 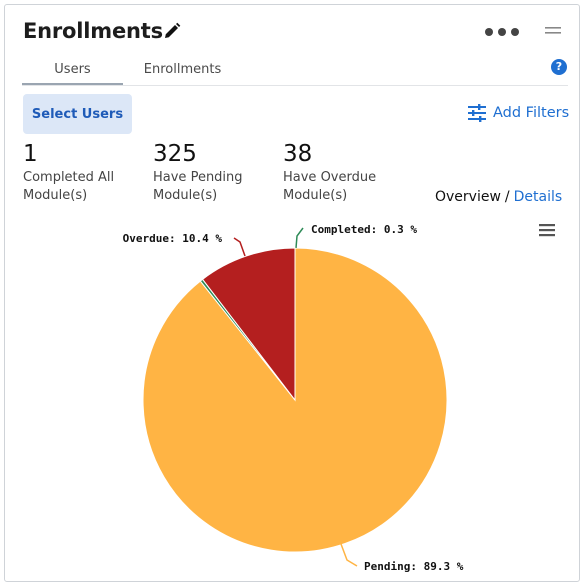 What do you see at coordinates (175, 154) in the screenshot?
I see `stat-pending-value: 325` at bounding box center [175, 154].